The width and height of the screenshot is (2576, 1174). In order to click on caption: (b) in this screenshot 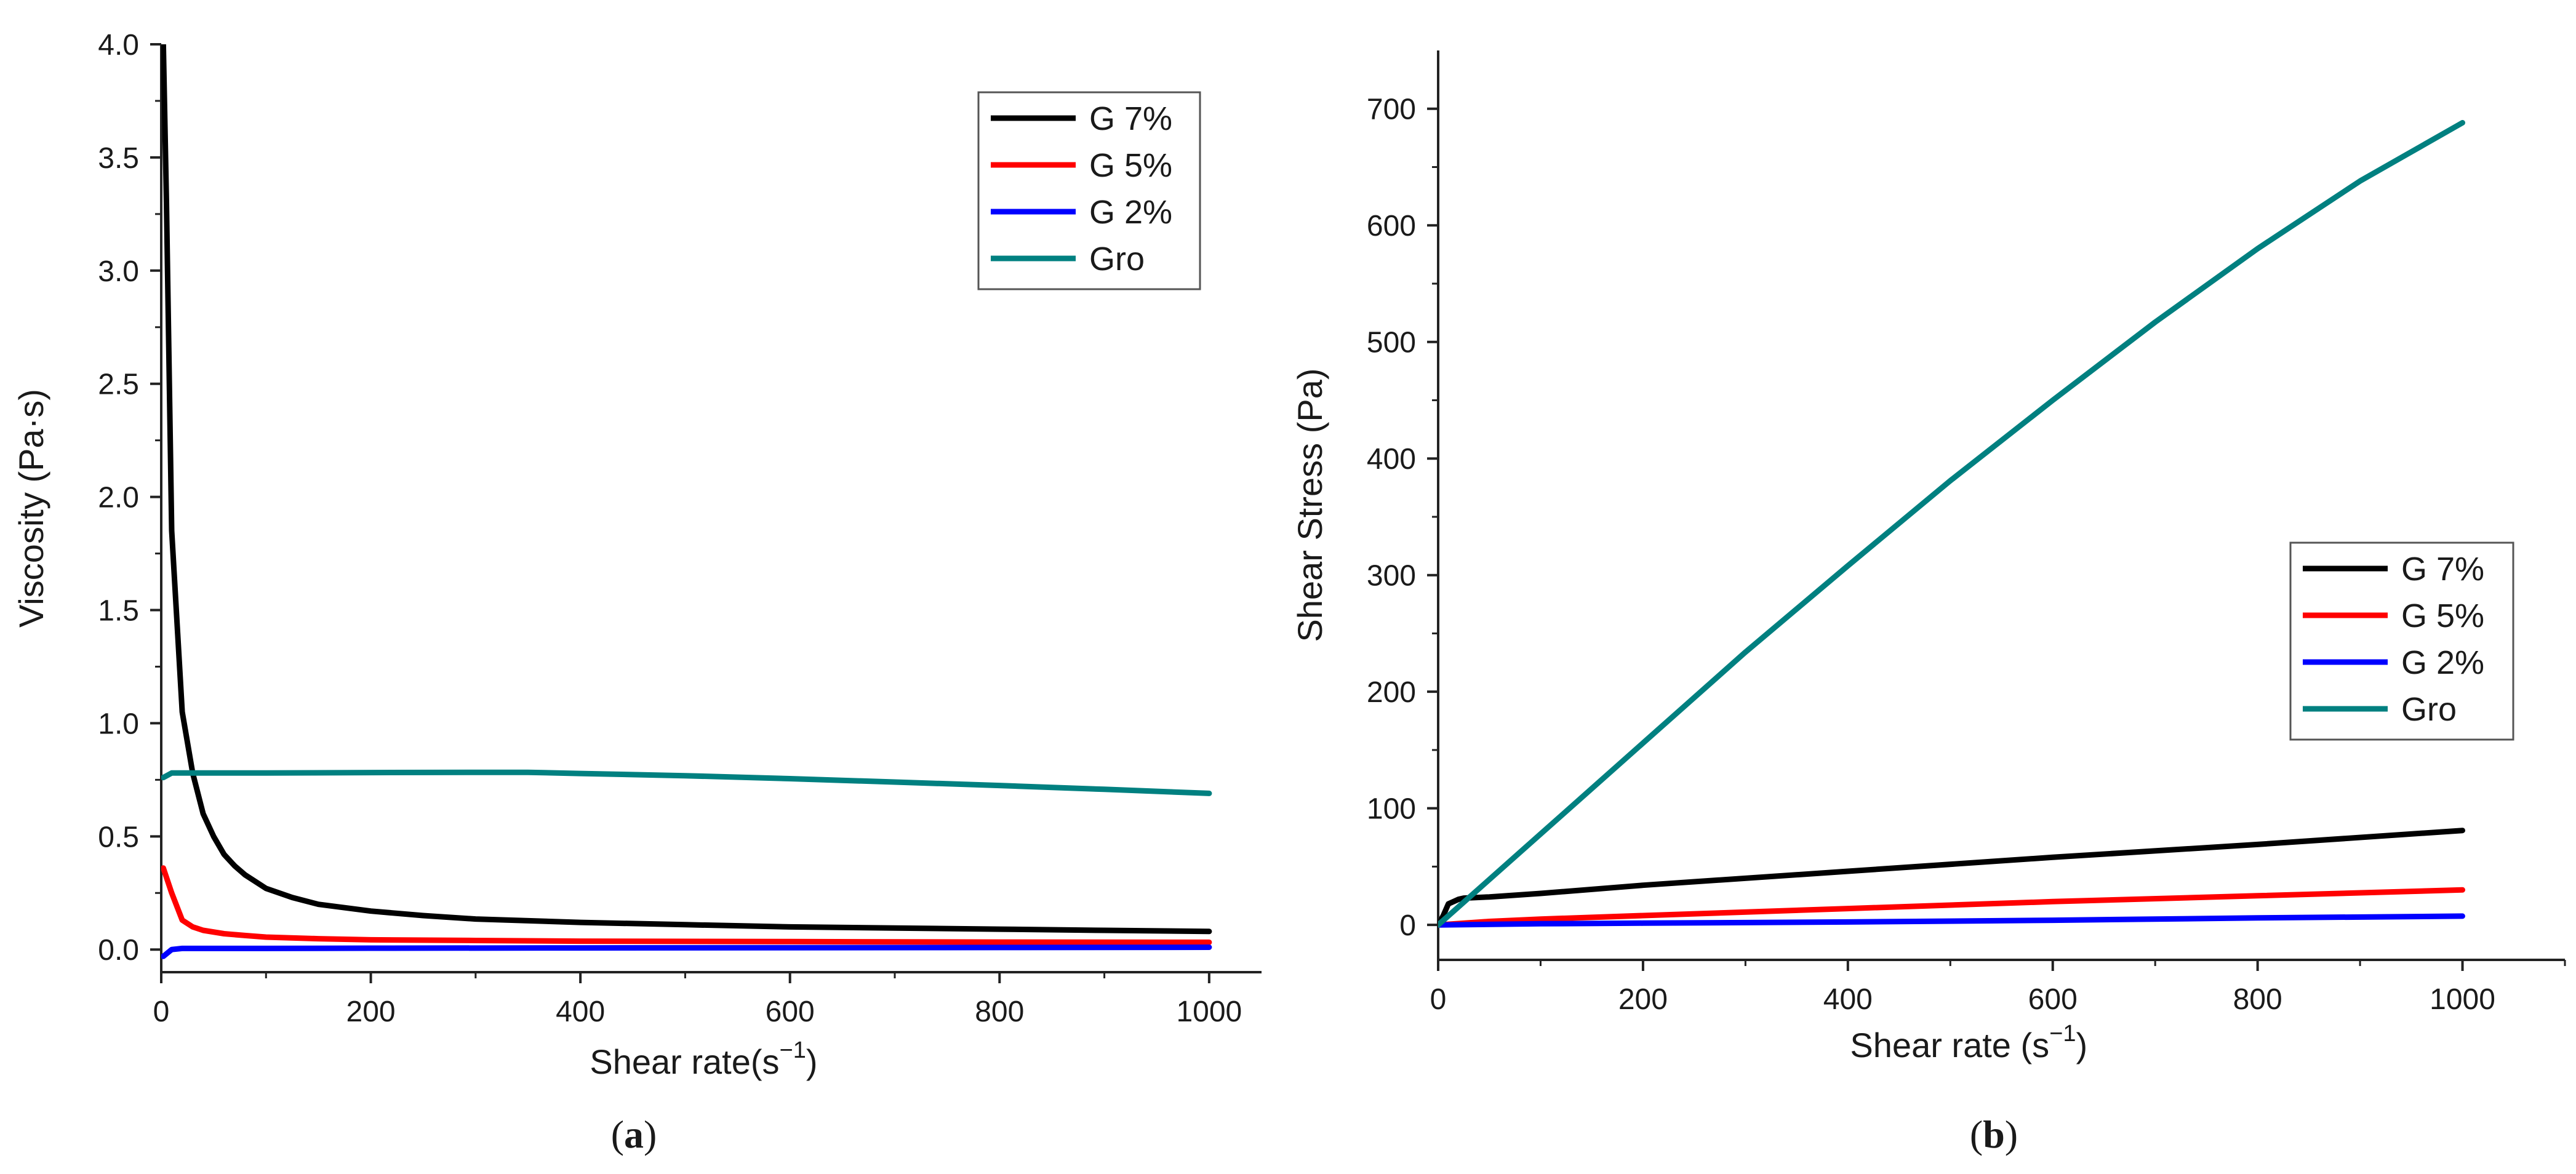, I will do `click(1994, 1134)`.